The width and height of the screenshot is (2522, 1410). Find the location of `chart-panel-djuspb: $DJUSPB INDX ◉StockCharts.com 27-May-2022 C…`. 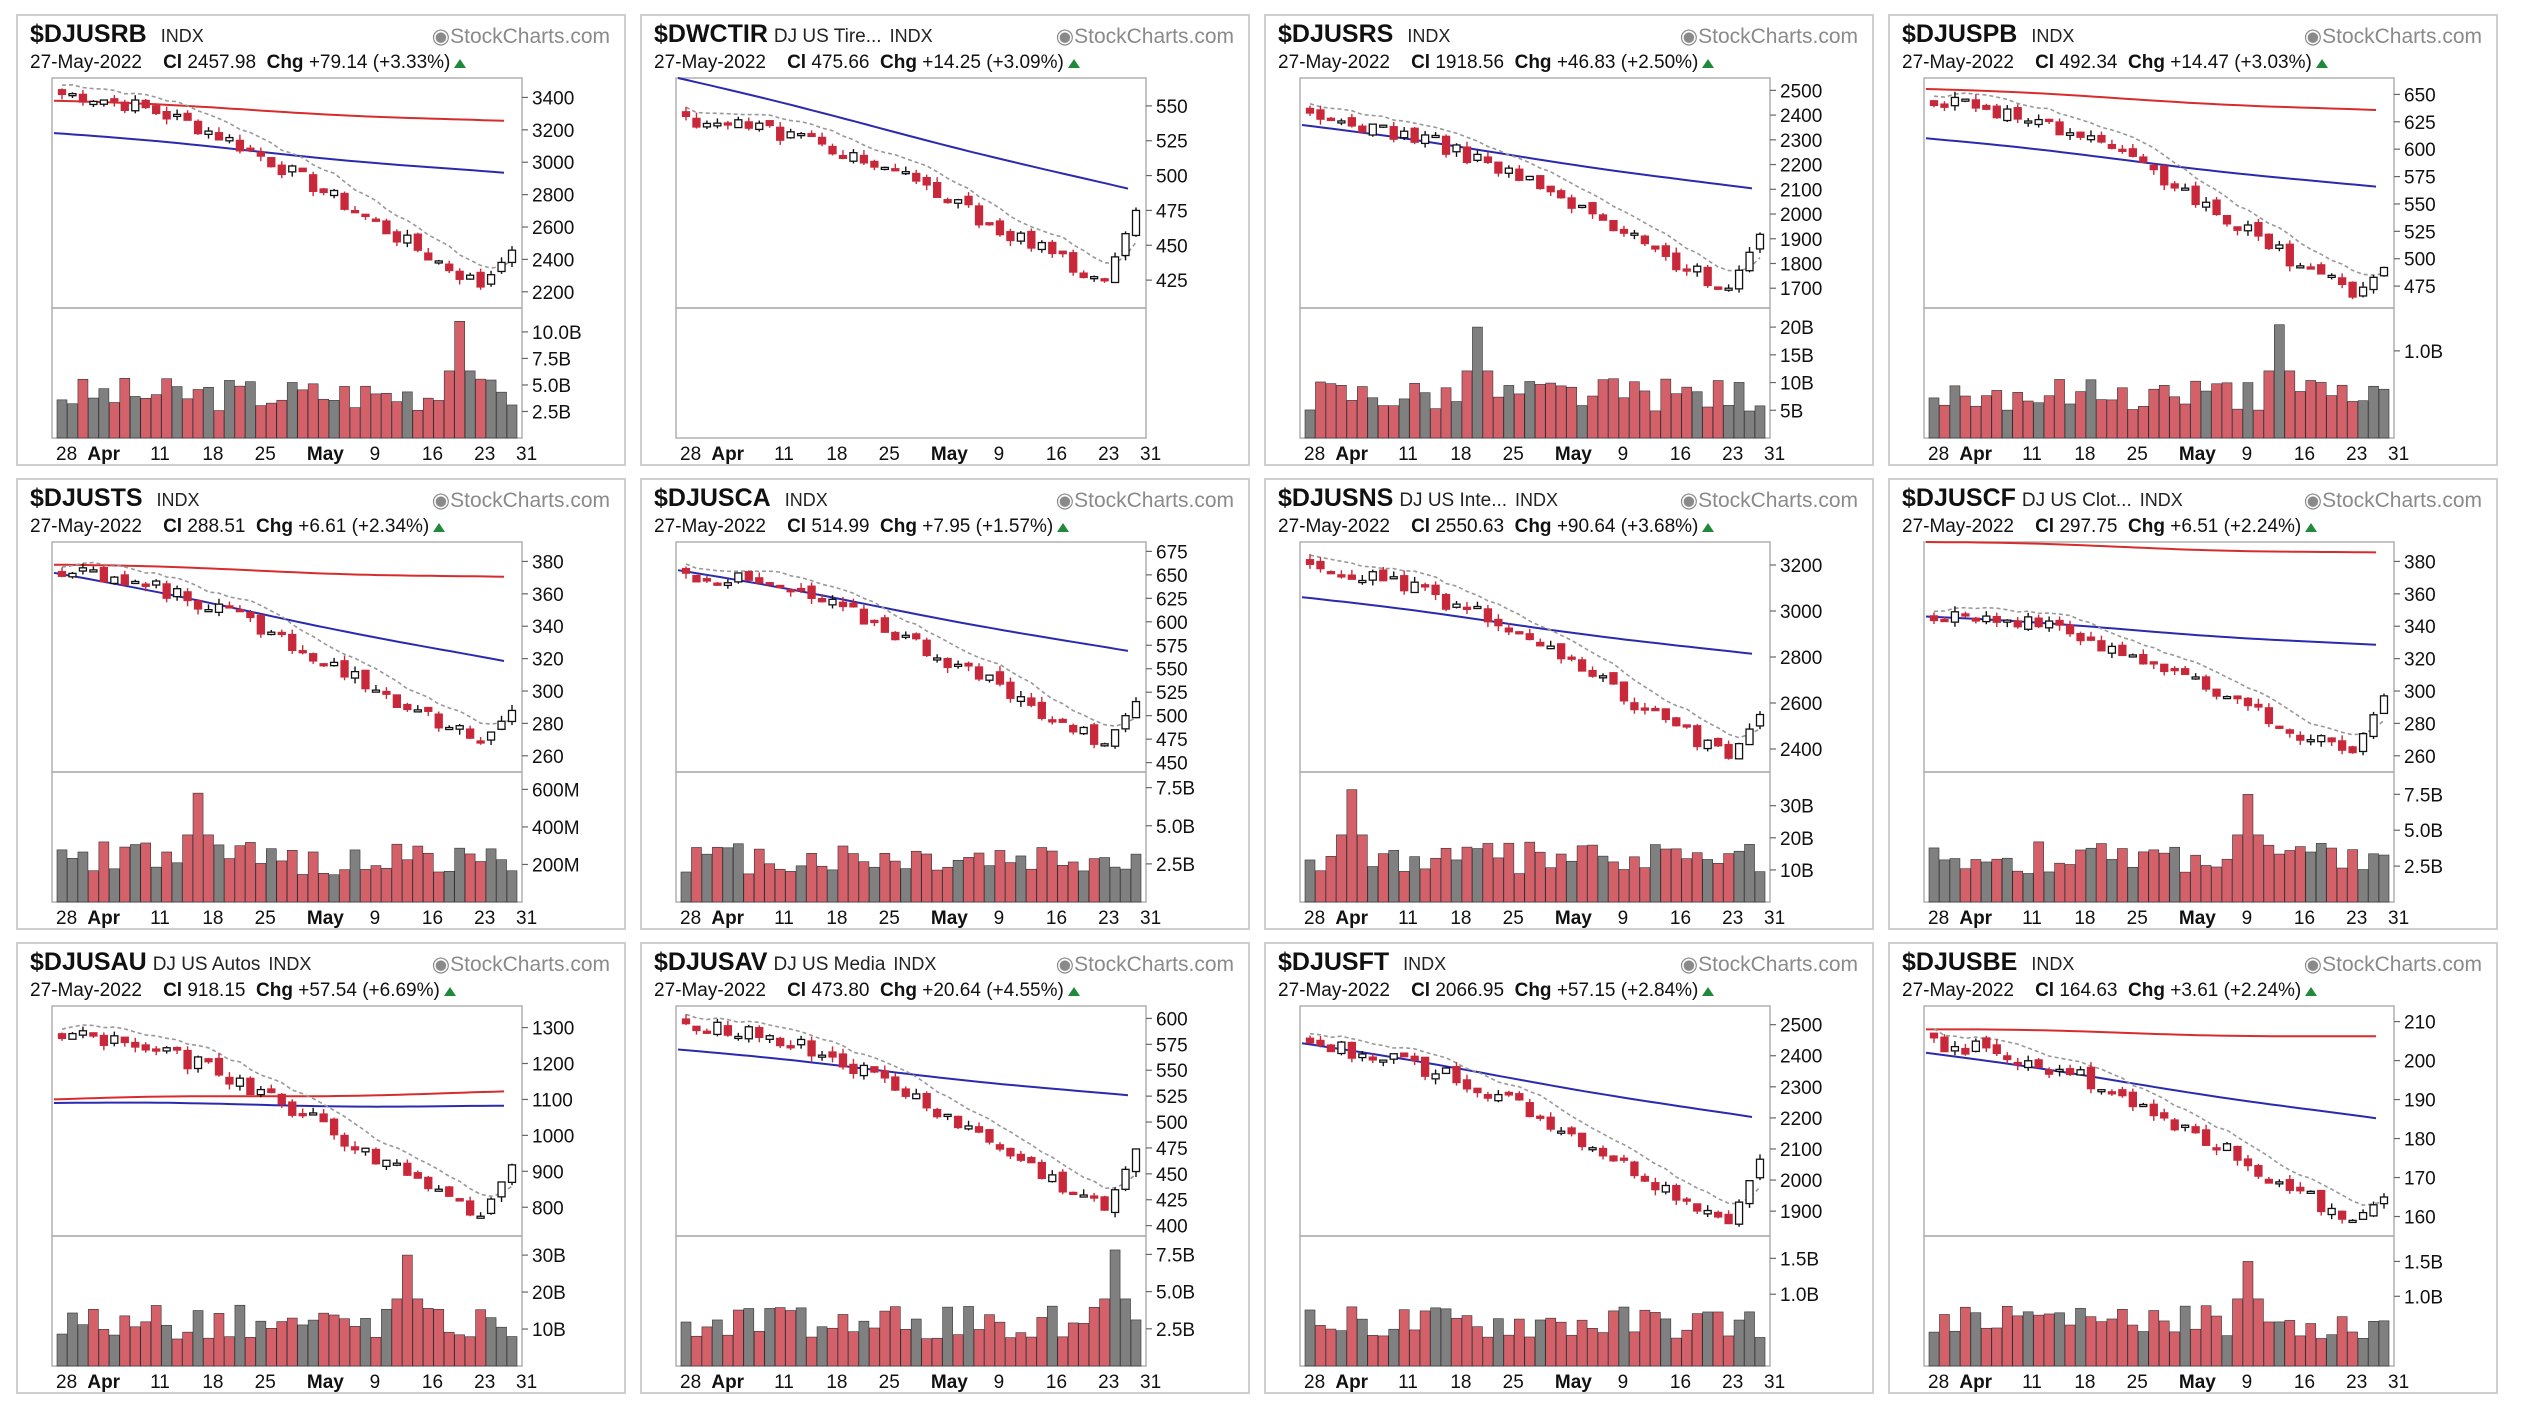

chart-panel-djuspb: $DJUSPB INDX ◉StockCharts.com 27-May-2022 C… is located at coordinates (2193, 240).